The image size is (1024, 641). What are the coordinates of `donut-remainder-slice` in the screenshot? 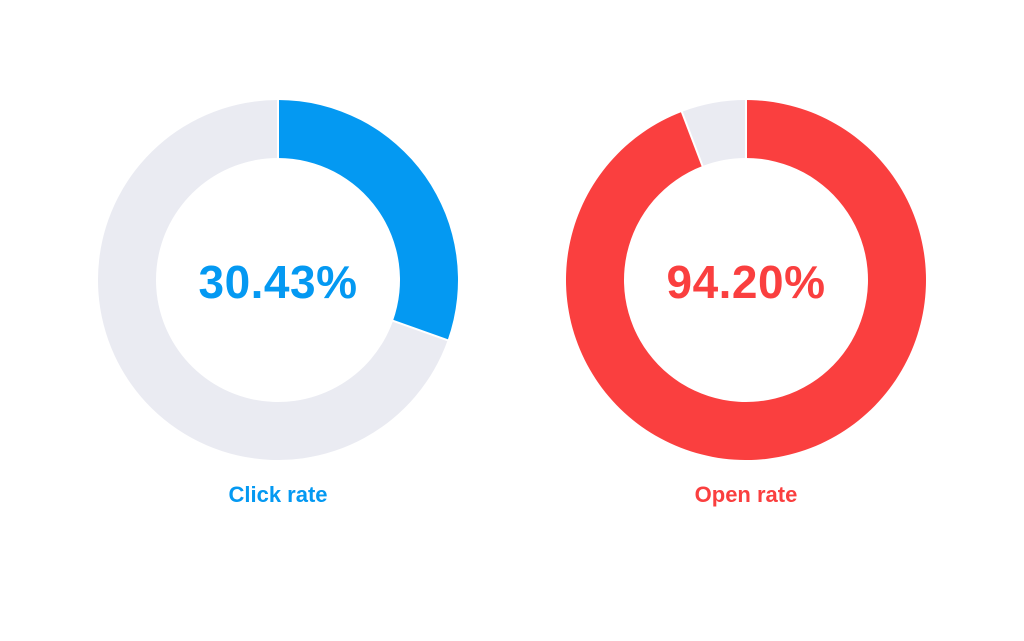 It's located at (713, 133).